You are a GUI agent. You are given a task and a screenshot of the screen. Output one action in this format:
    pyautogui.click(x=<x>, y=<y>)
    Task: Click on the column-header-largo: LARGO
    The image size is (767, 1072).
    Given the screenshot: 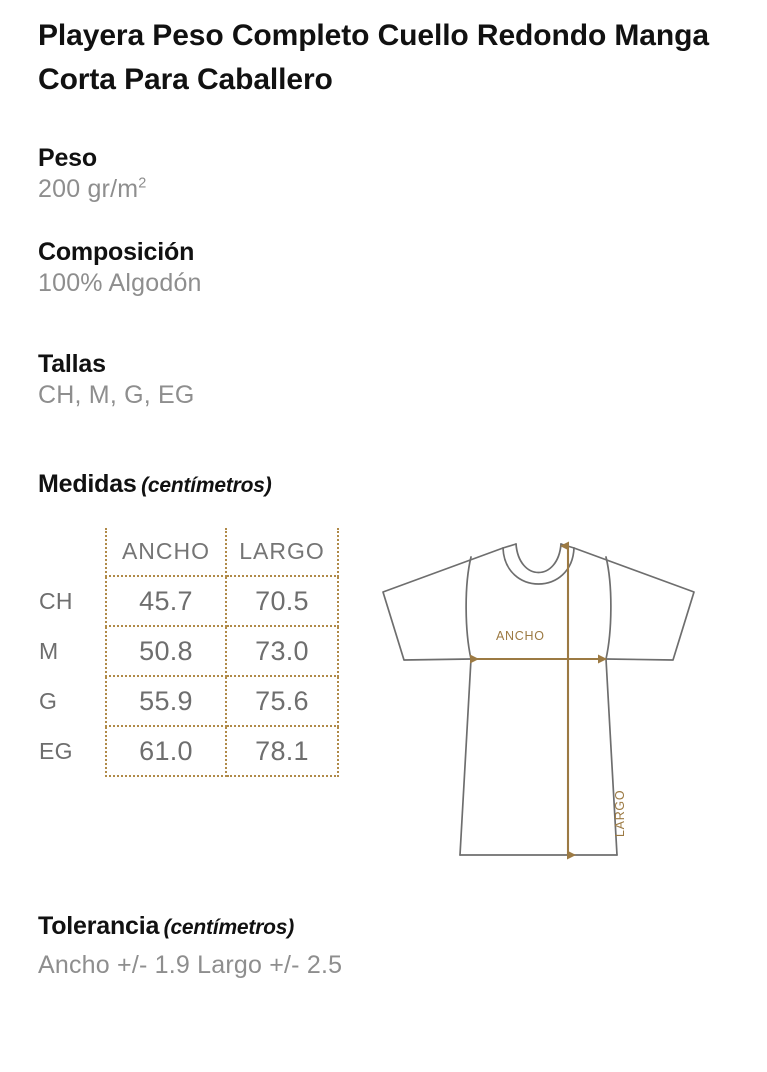 What is the action you would take?
    pyautogui.click(x=282, y=552)
    